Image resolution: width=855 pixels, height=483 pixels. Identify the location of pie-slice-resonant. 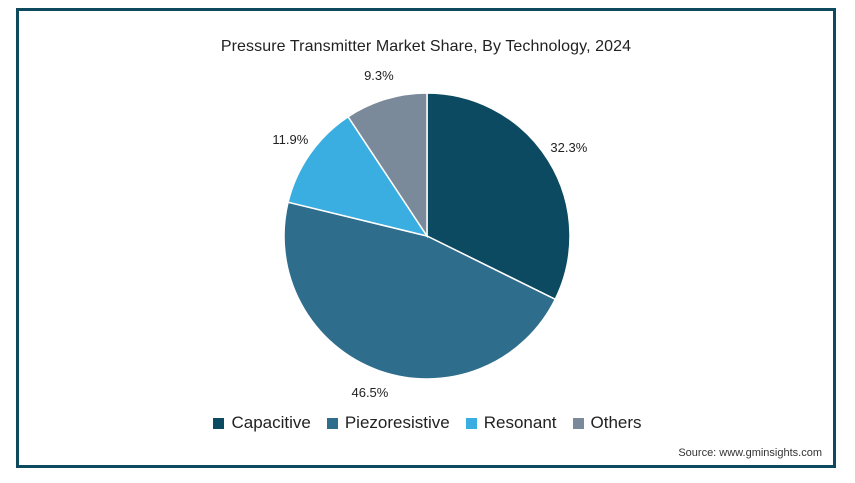
(358, 176).